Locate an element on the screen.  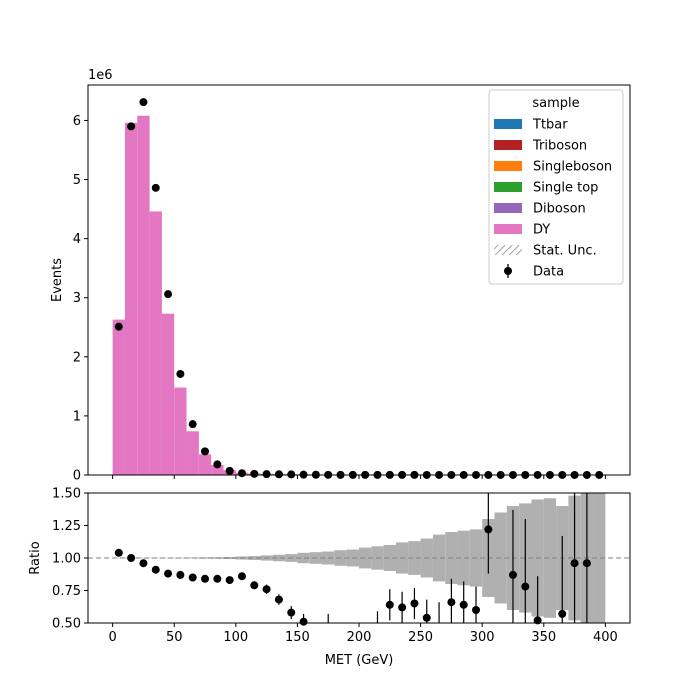
x-tick-label: 0 is located at coordinates (112, 637).